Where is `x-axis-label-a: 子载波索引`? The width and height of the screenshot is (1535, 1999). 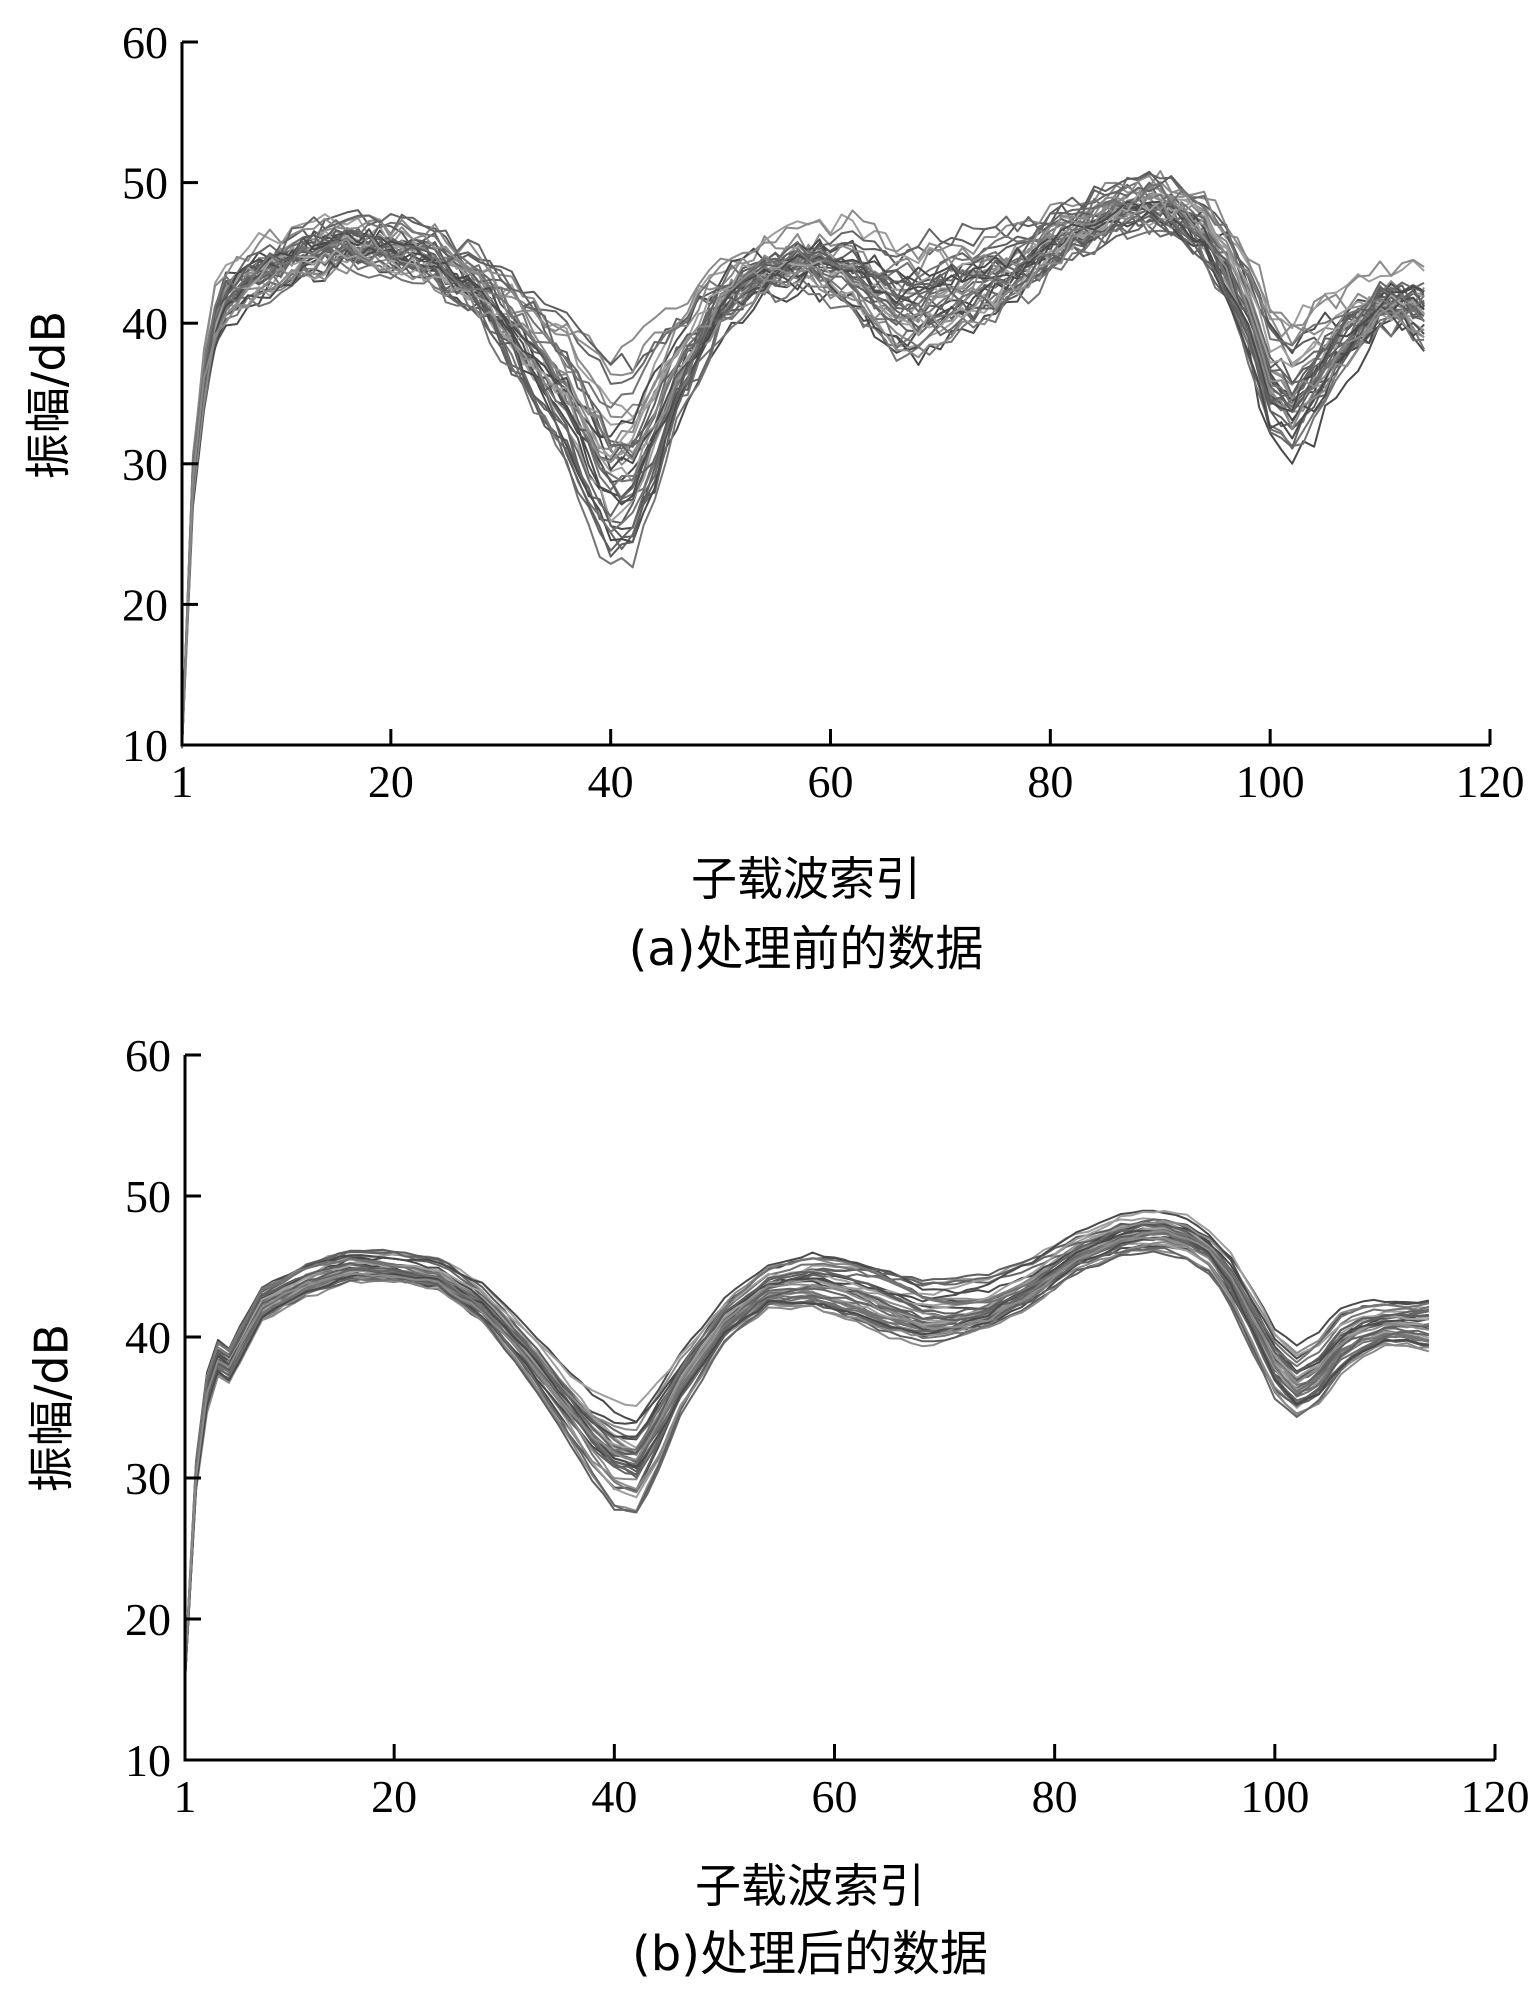
x-axis-label-a: 子载波索引 is located at coordinates (806, 879).